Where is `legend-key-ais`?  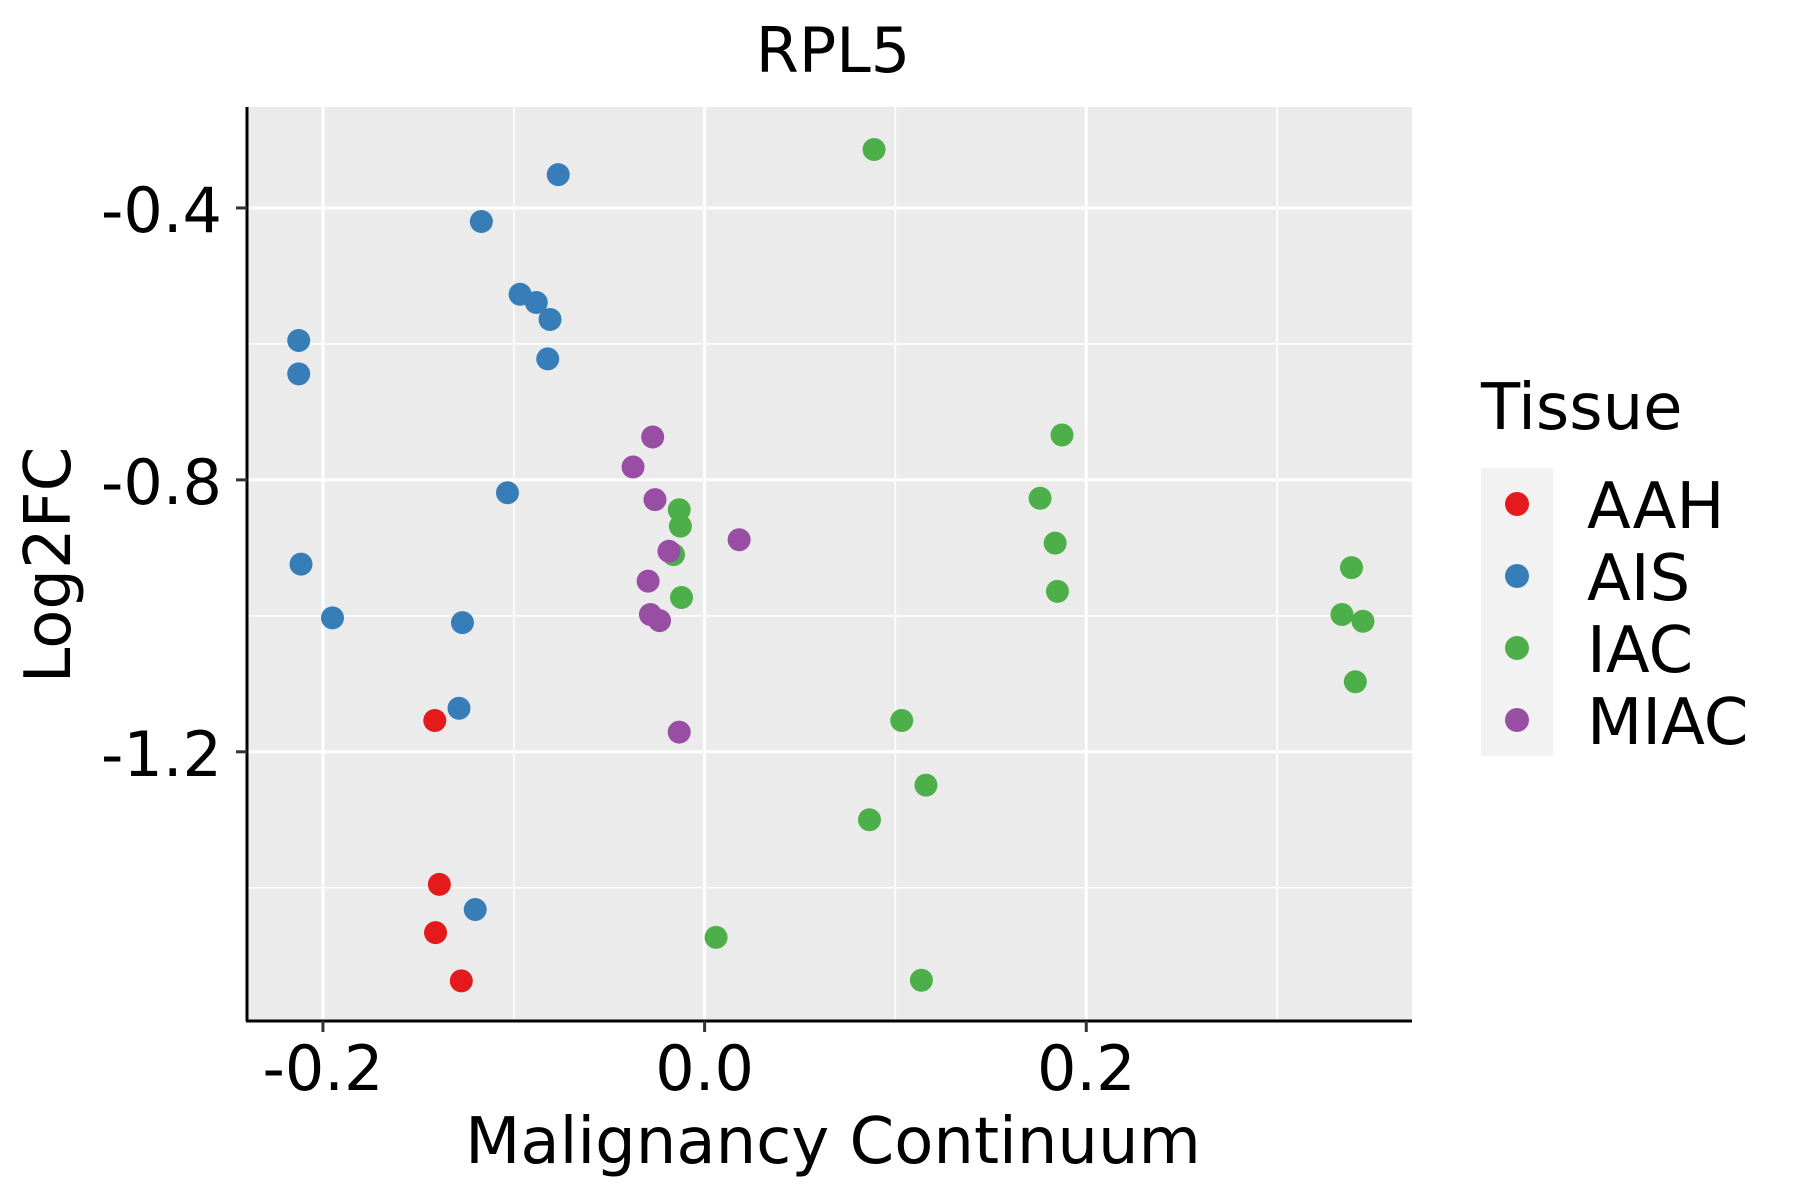 legend-key-ais is located at coordinates (1517, 576).